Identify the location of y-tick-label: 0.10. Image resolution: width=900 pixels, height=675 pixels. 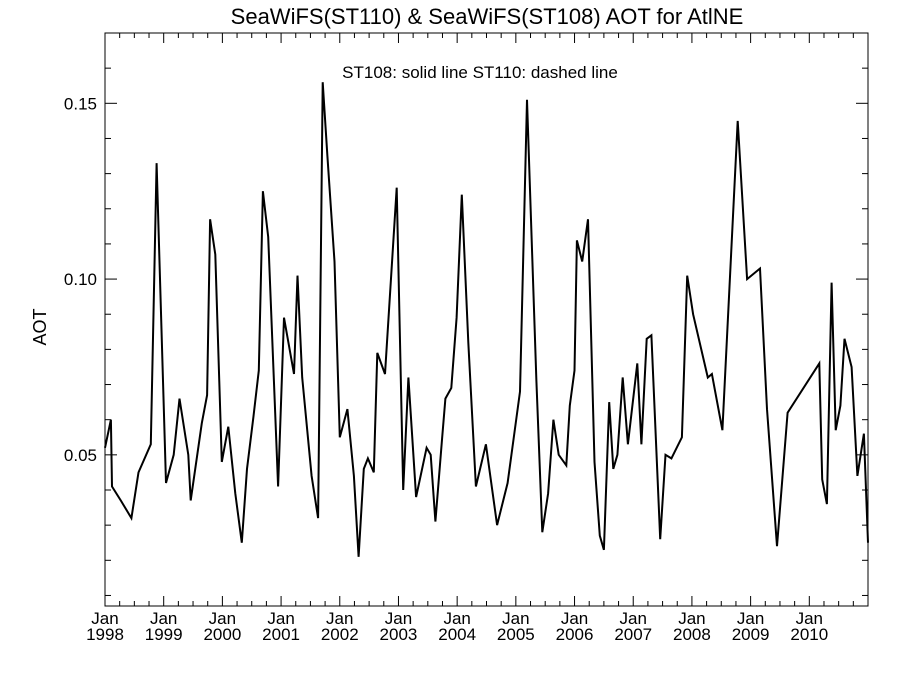
(80, 279).